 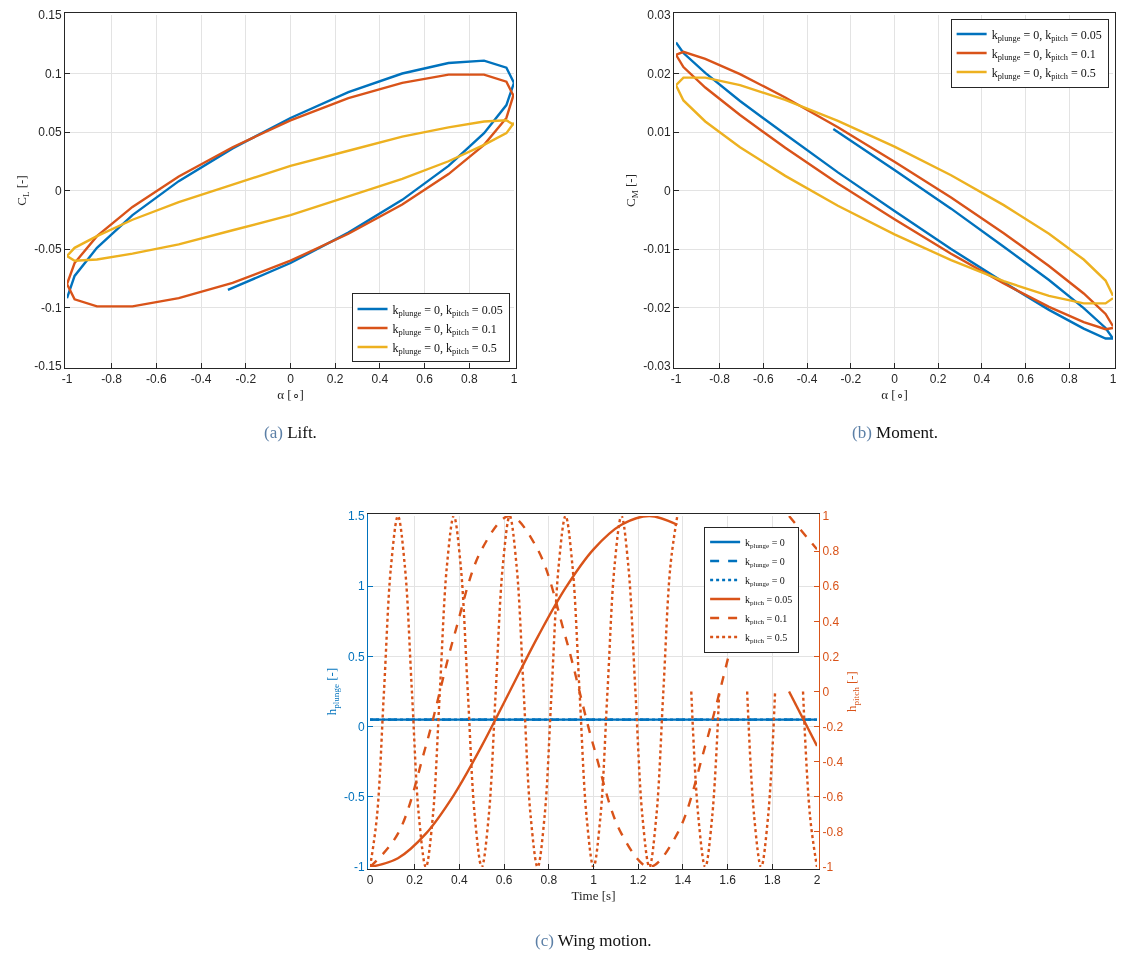 What do you see at coordinates (831, 656) in the screenshot?
I see `y2-tick-label: 0.2` at bounding box center [831, 656].